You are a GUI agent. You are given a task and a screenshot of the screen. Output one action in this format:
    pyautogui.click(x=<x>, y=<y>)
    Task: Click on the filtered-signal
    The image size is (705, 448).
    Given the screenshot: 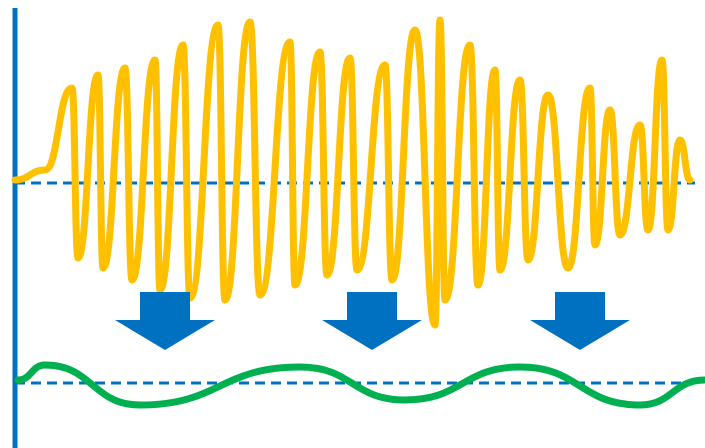 What is the action you would take?
    pyautogui.click(x=359, y=385)
    